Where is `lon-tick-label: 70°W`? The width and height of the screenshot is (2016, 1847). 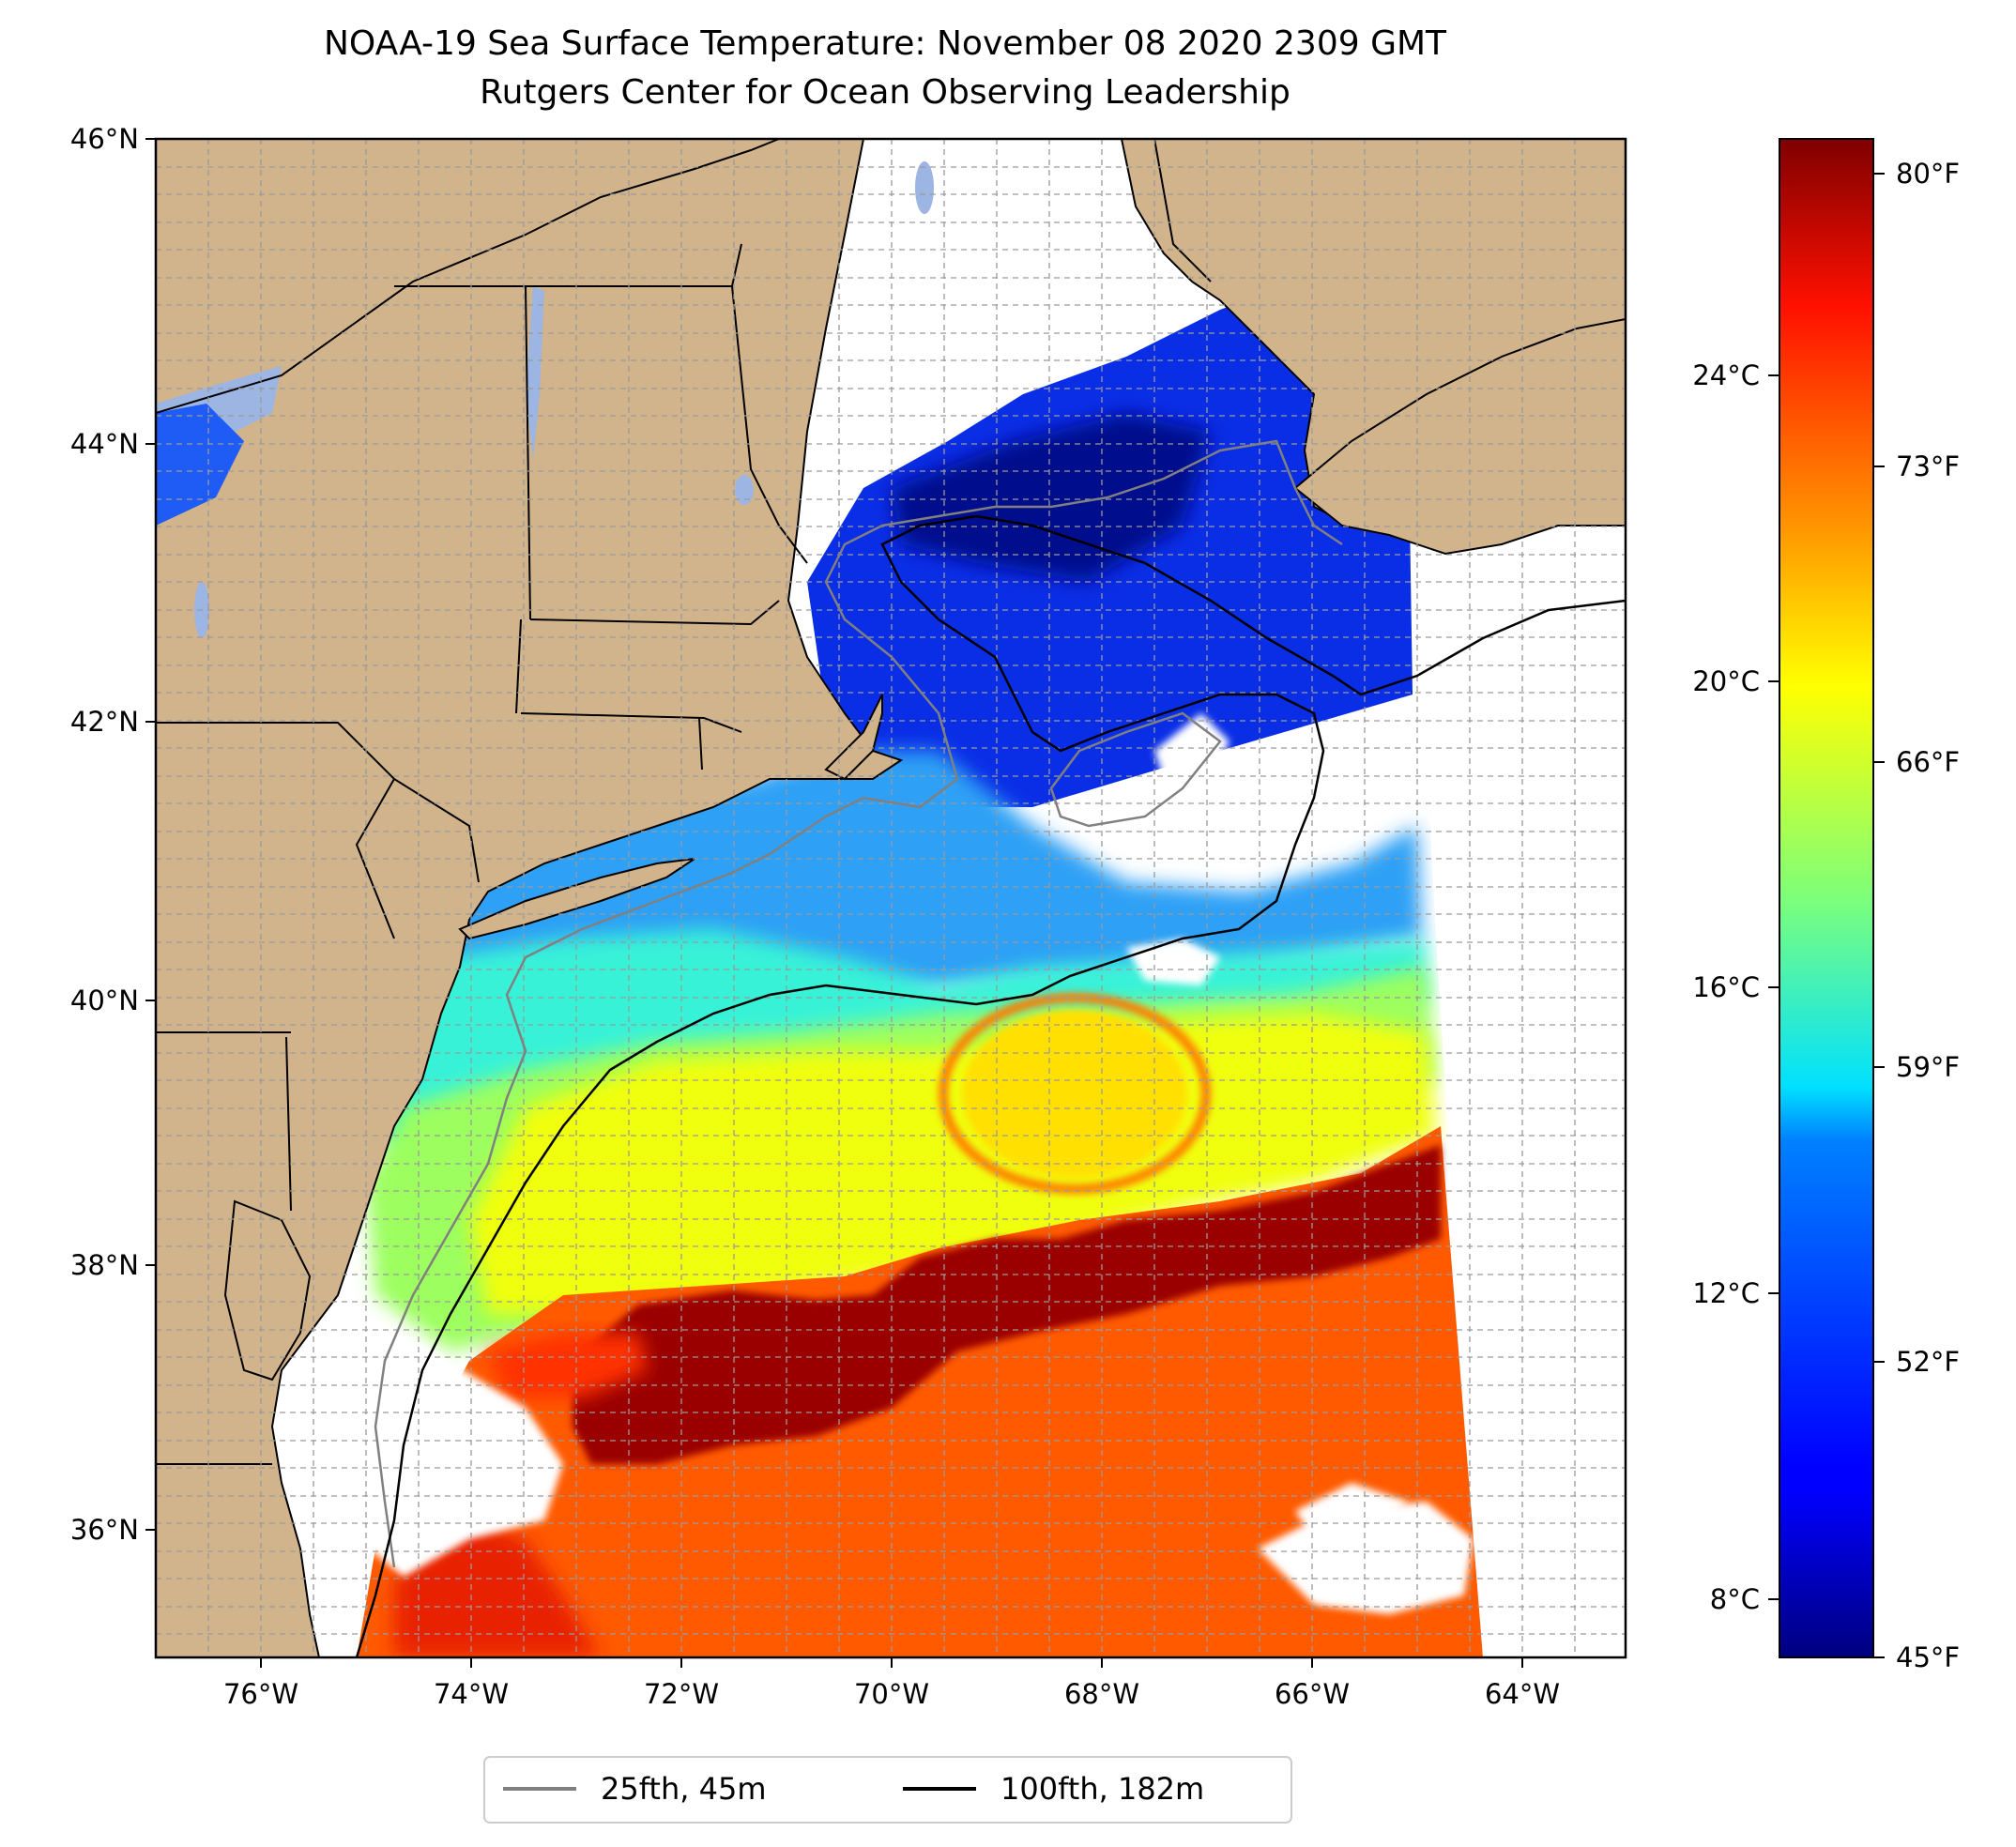
lon-tick-label: 70°W is located at coordinates (891, 1694).